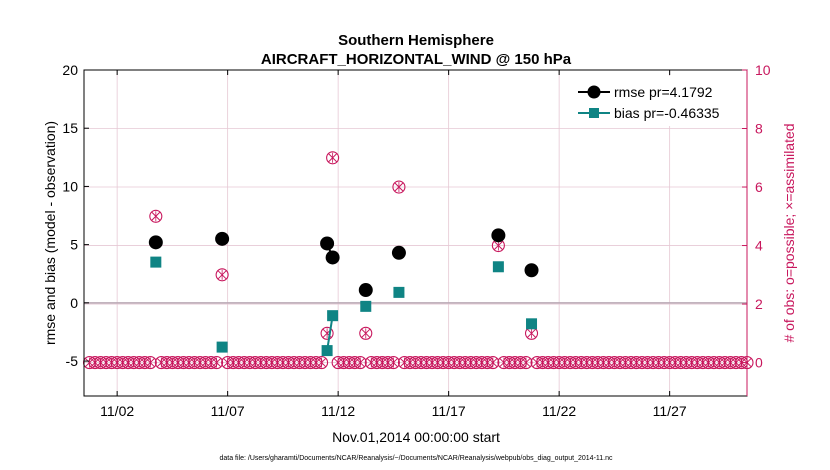  I want to click on legend: rmse pr=4.1792 bias pr=-0.46335, so click(657, 101).